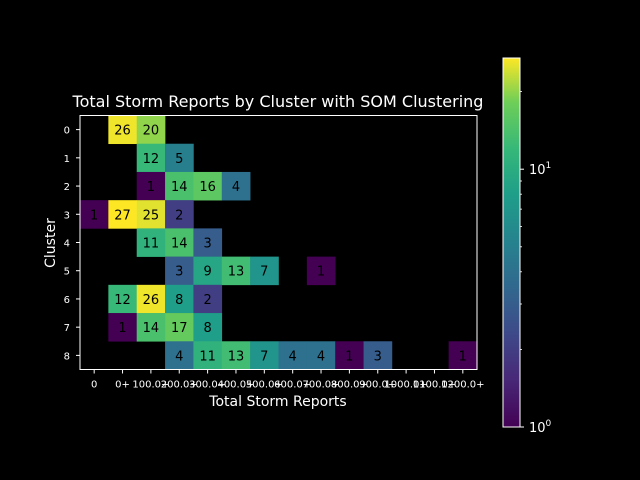 The height and width of the screenshot is (480, 640). What do you see at coordinates (277, 402) in the screenshot?
I see `x-axis-label: Total Storm Reports` at bounding box center [277, 402].